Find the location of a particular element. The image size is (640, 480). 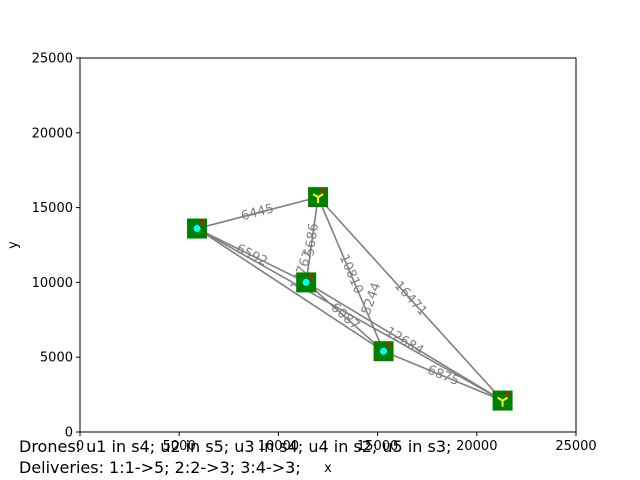

edge-label: 16471 is located at coordinates (410, 298).